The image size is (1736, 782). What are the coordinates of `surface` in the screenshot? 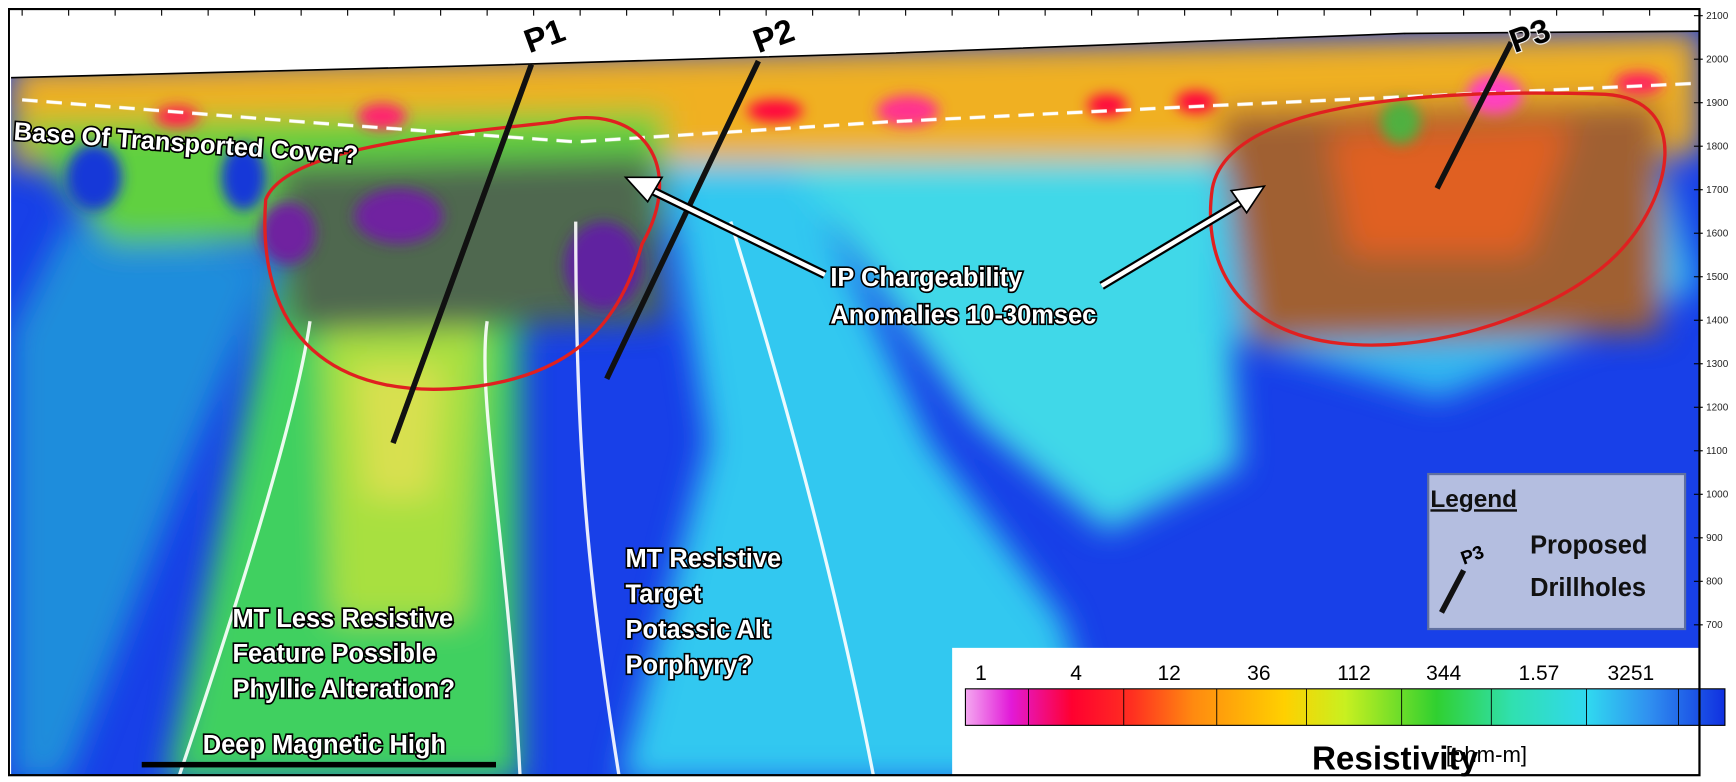 It's located at (855, 54).